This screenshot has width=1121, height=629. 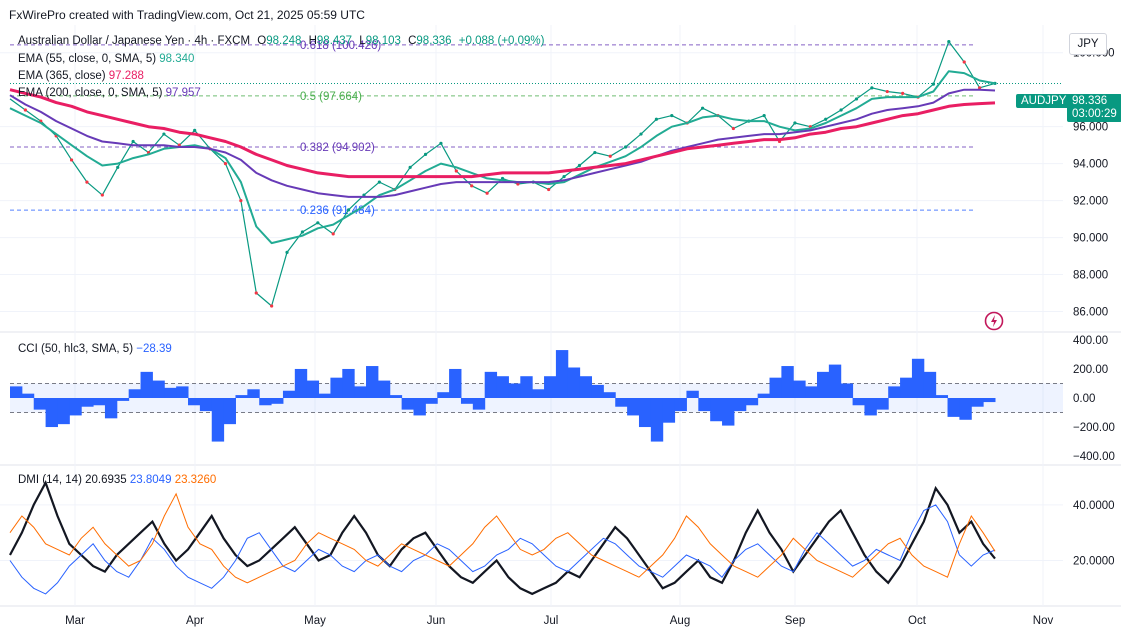 I want to click on ema365-legend: EMA (365, close) 97.288, so click(x=81, y=76).